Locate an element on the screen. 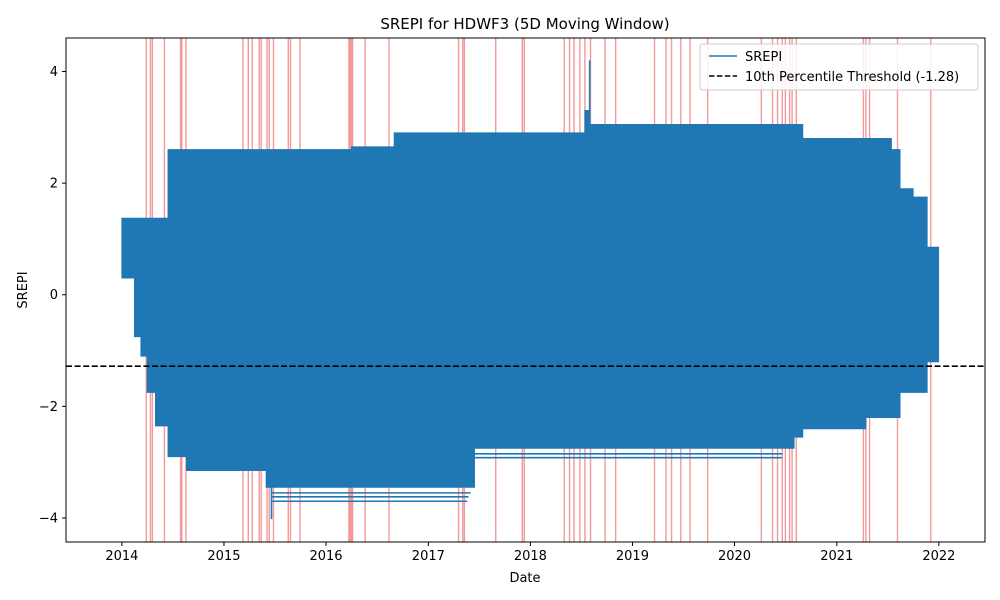 This screenshot has width=1000, height=600. y-tick-label-2: 0 is located at coordinates (54, 295).